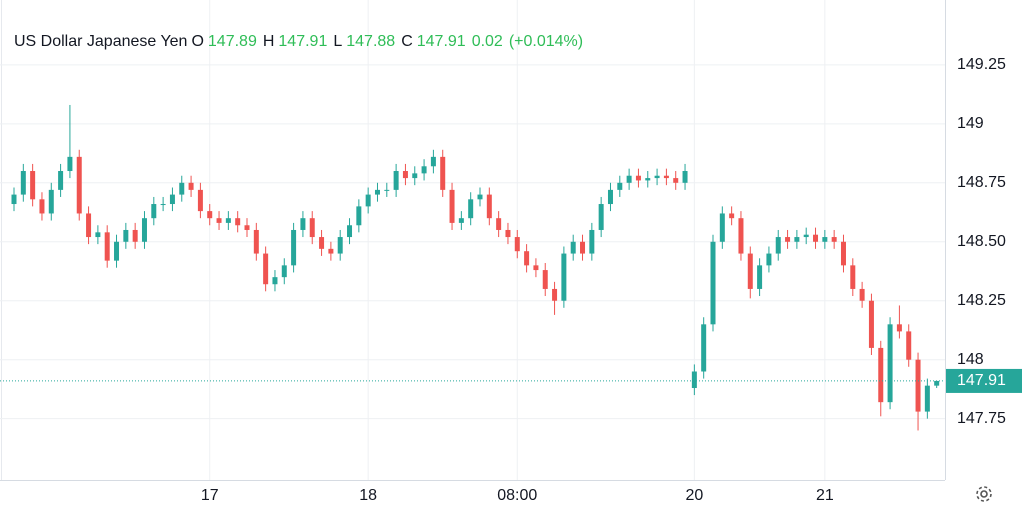 This screenshot has height=513, width=1024. Describe the element at coordinates (694, 495) in the screenshot. I see `x-tick-label: 20` at that location.